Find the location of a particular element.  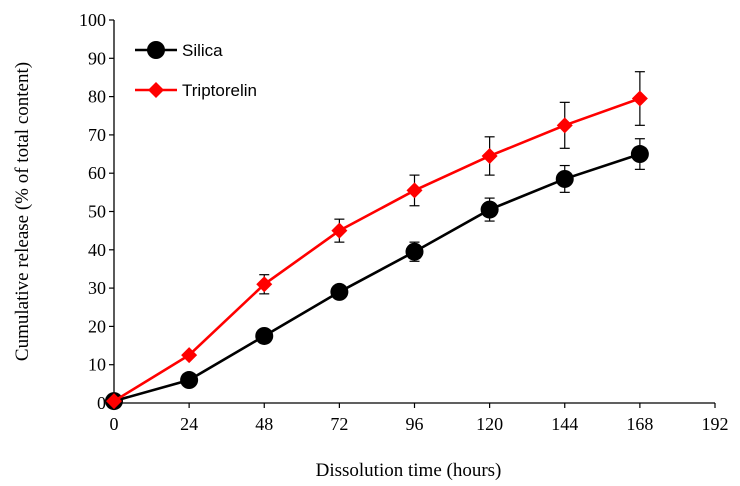

x-tick-label: 96 is located at coordinates (415, 424).